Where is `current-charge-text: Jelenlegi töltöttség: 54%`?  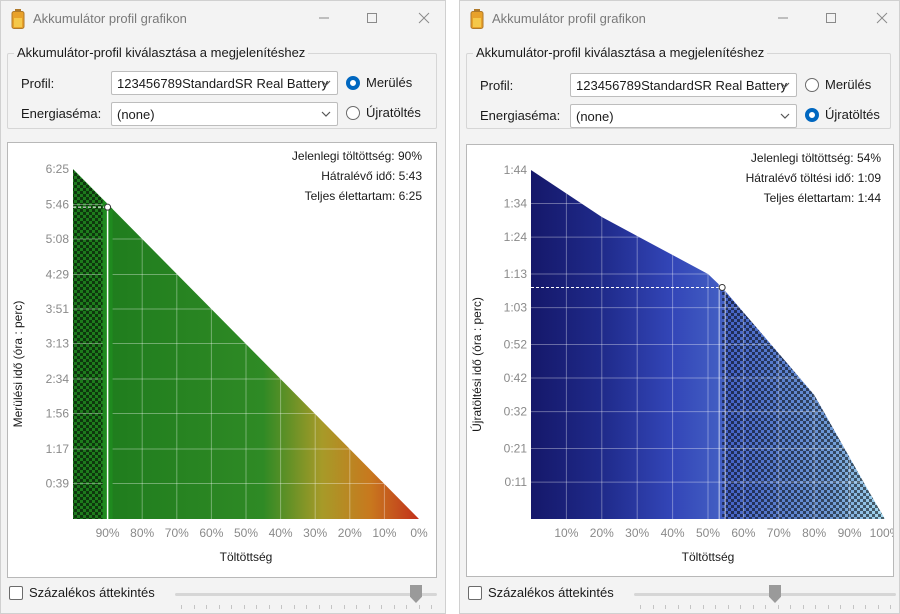
current-charge-text: Jelenlegi töltöttség: 54% is located at coordinates (815, 158).